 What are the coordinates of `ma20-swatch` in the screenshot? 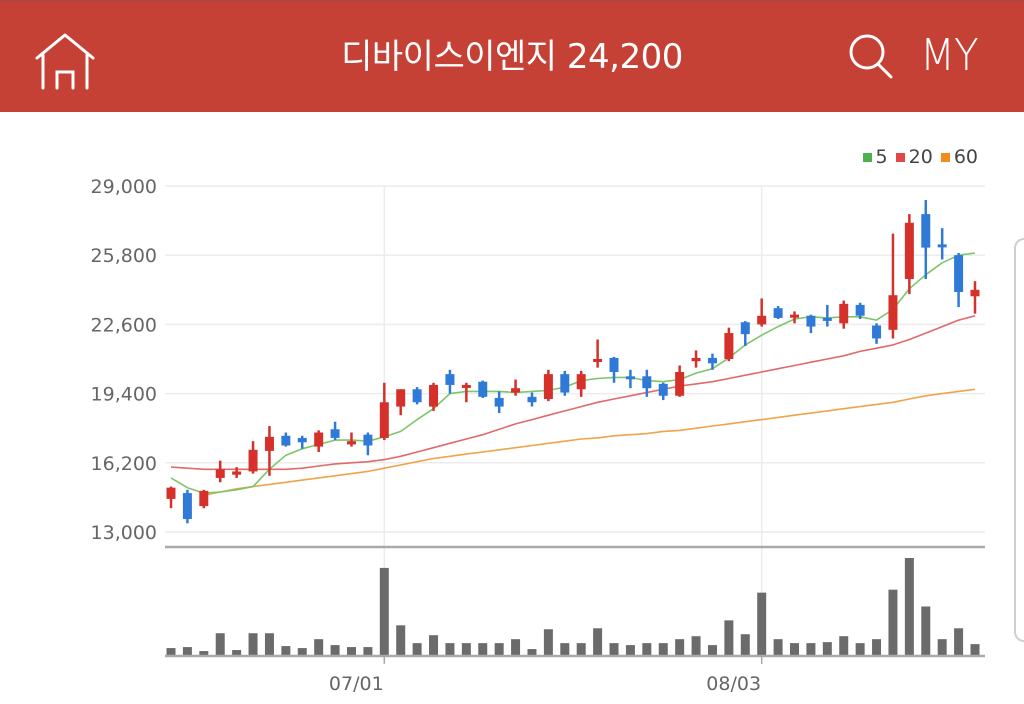 It's located at (900, 157).